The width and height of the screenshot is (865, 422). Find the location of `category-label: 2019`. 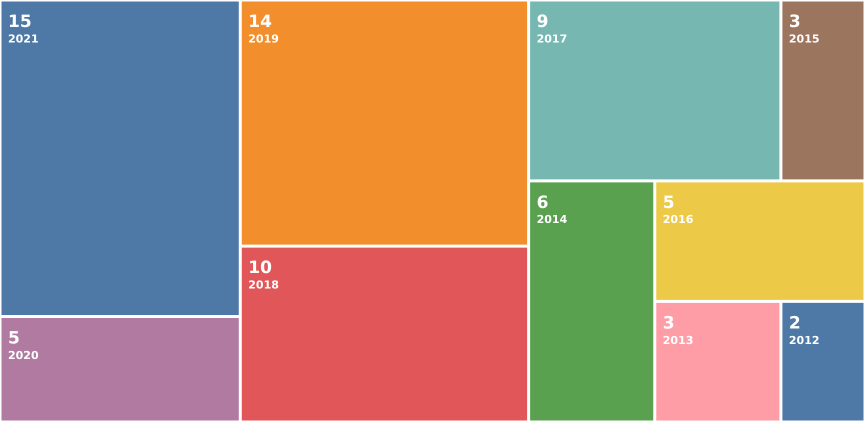

category-label: 2019 is located at coordinates (263, 39).